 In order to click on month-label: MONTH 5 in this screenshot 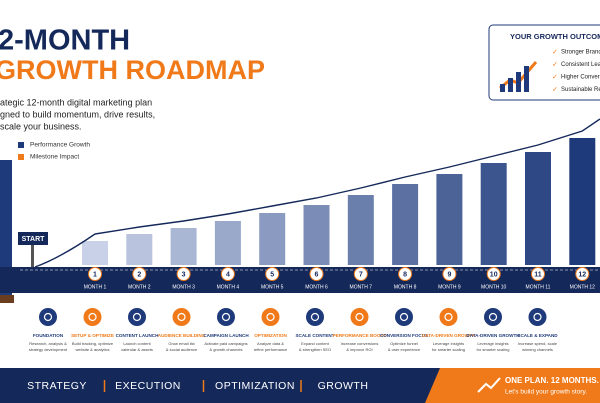, I will do `click(272, 287)`.